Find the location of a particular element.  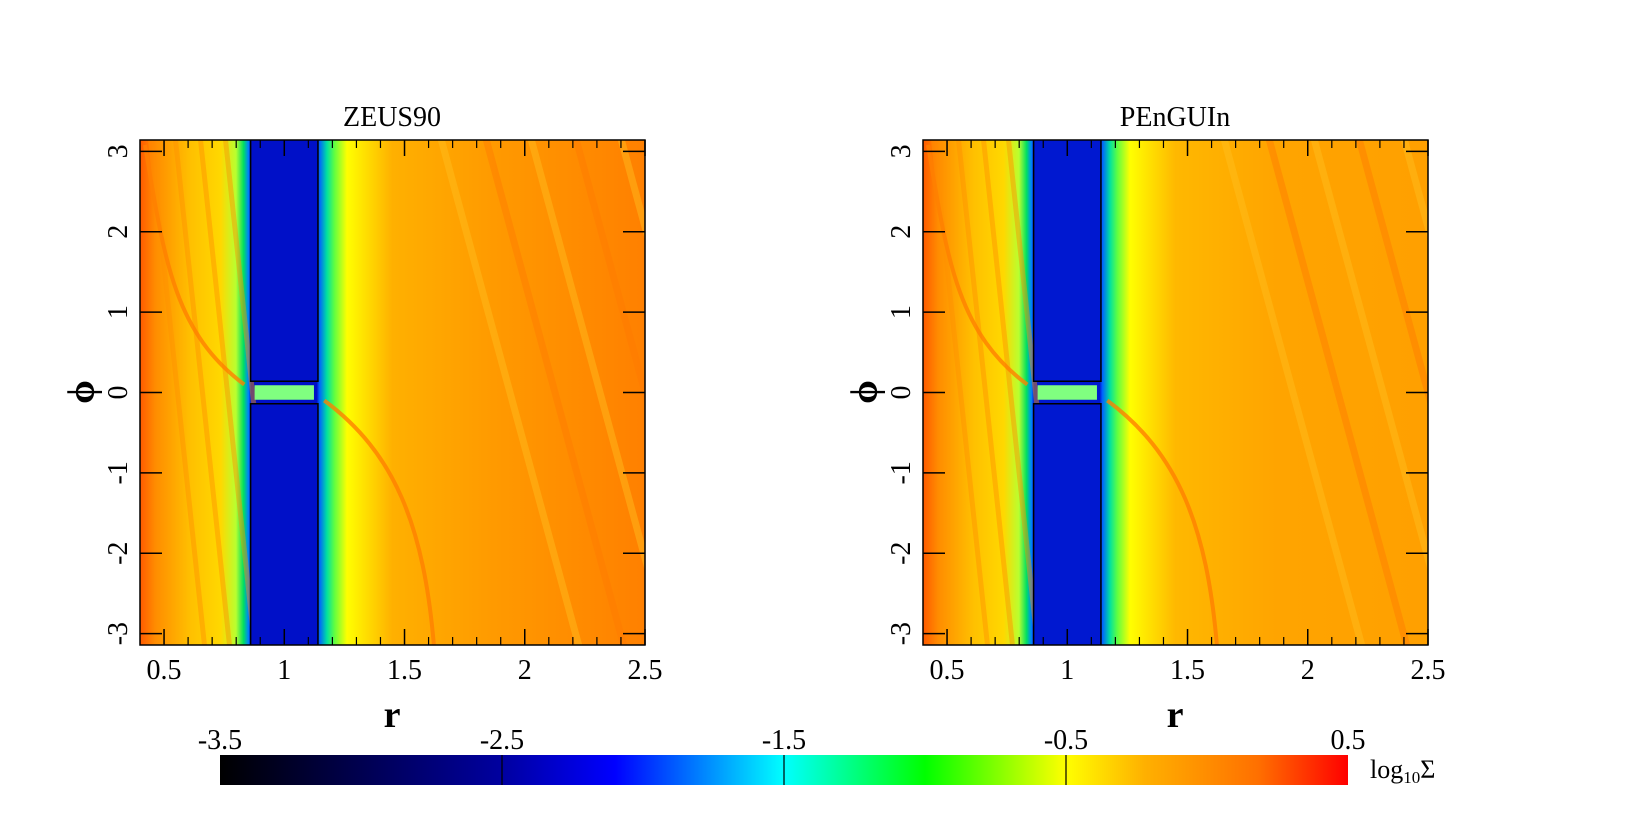

colorbar-label-symbol: Σ is located at coordinates (1427, 769).